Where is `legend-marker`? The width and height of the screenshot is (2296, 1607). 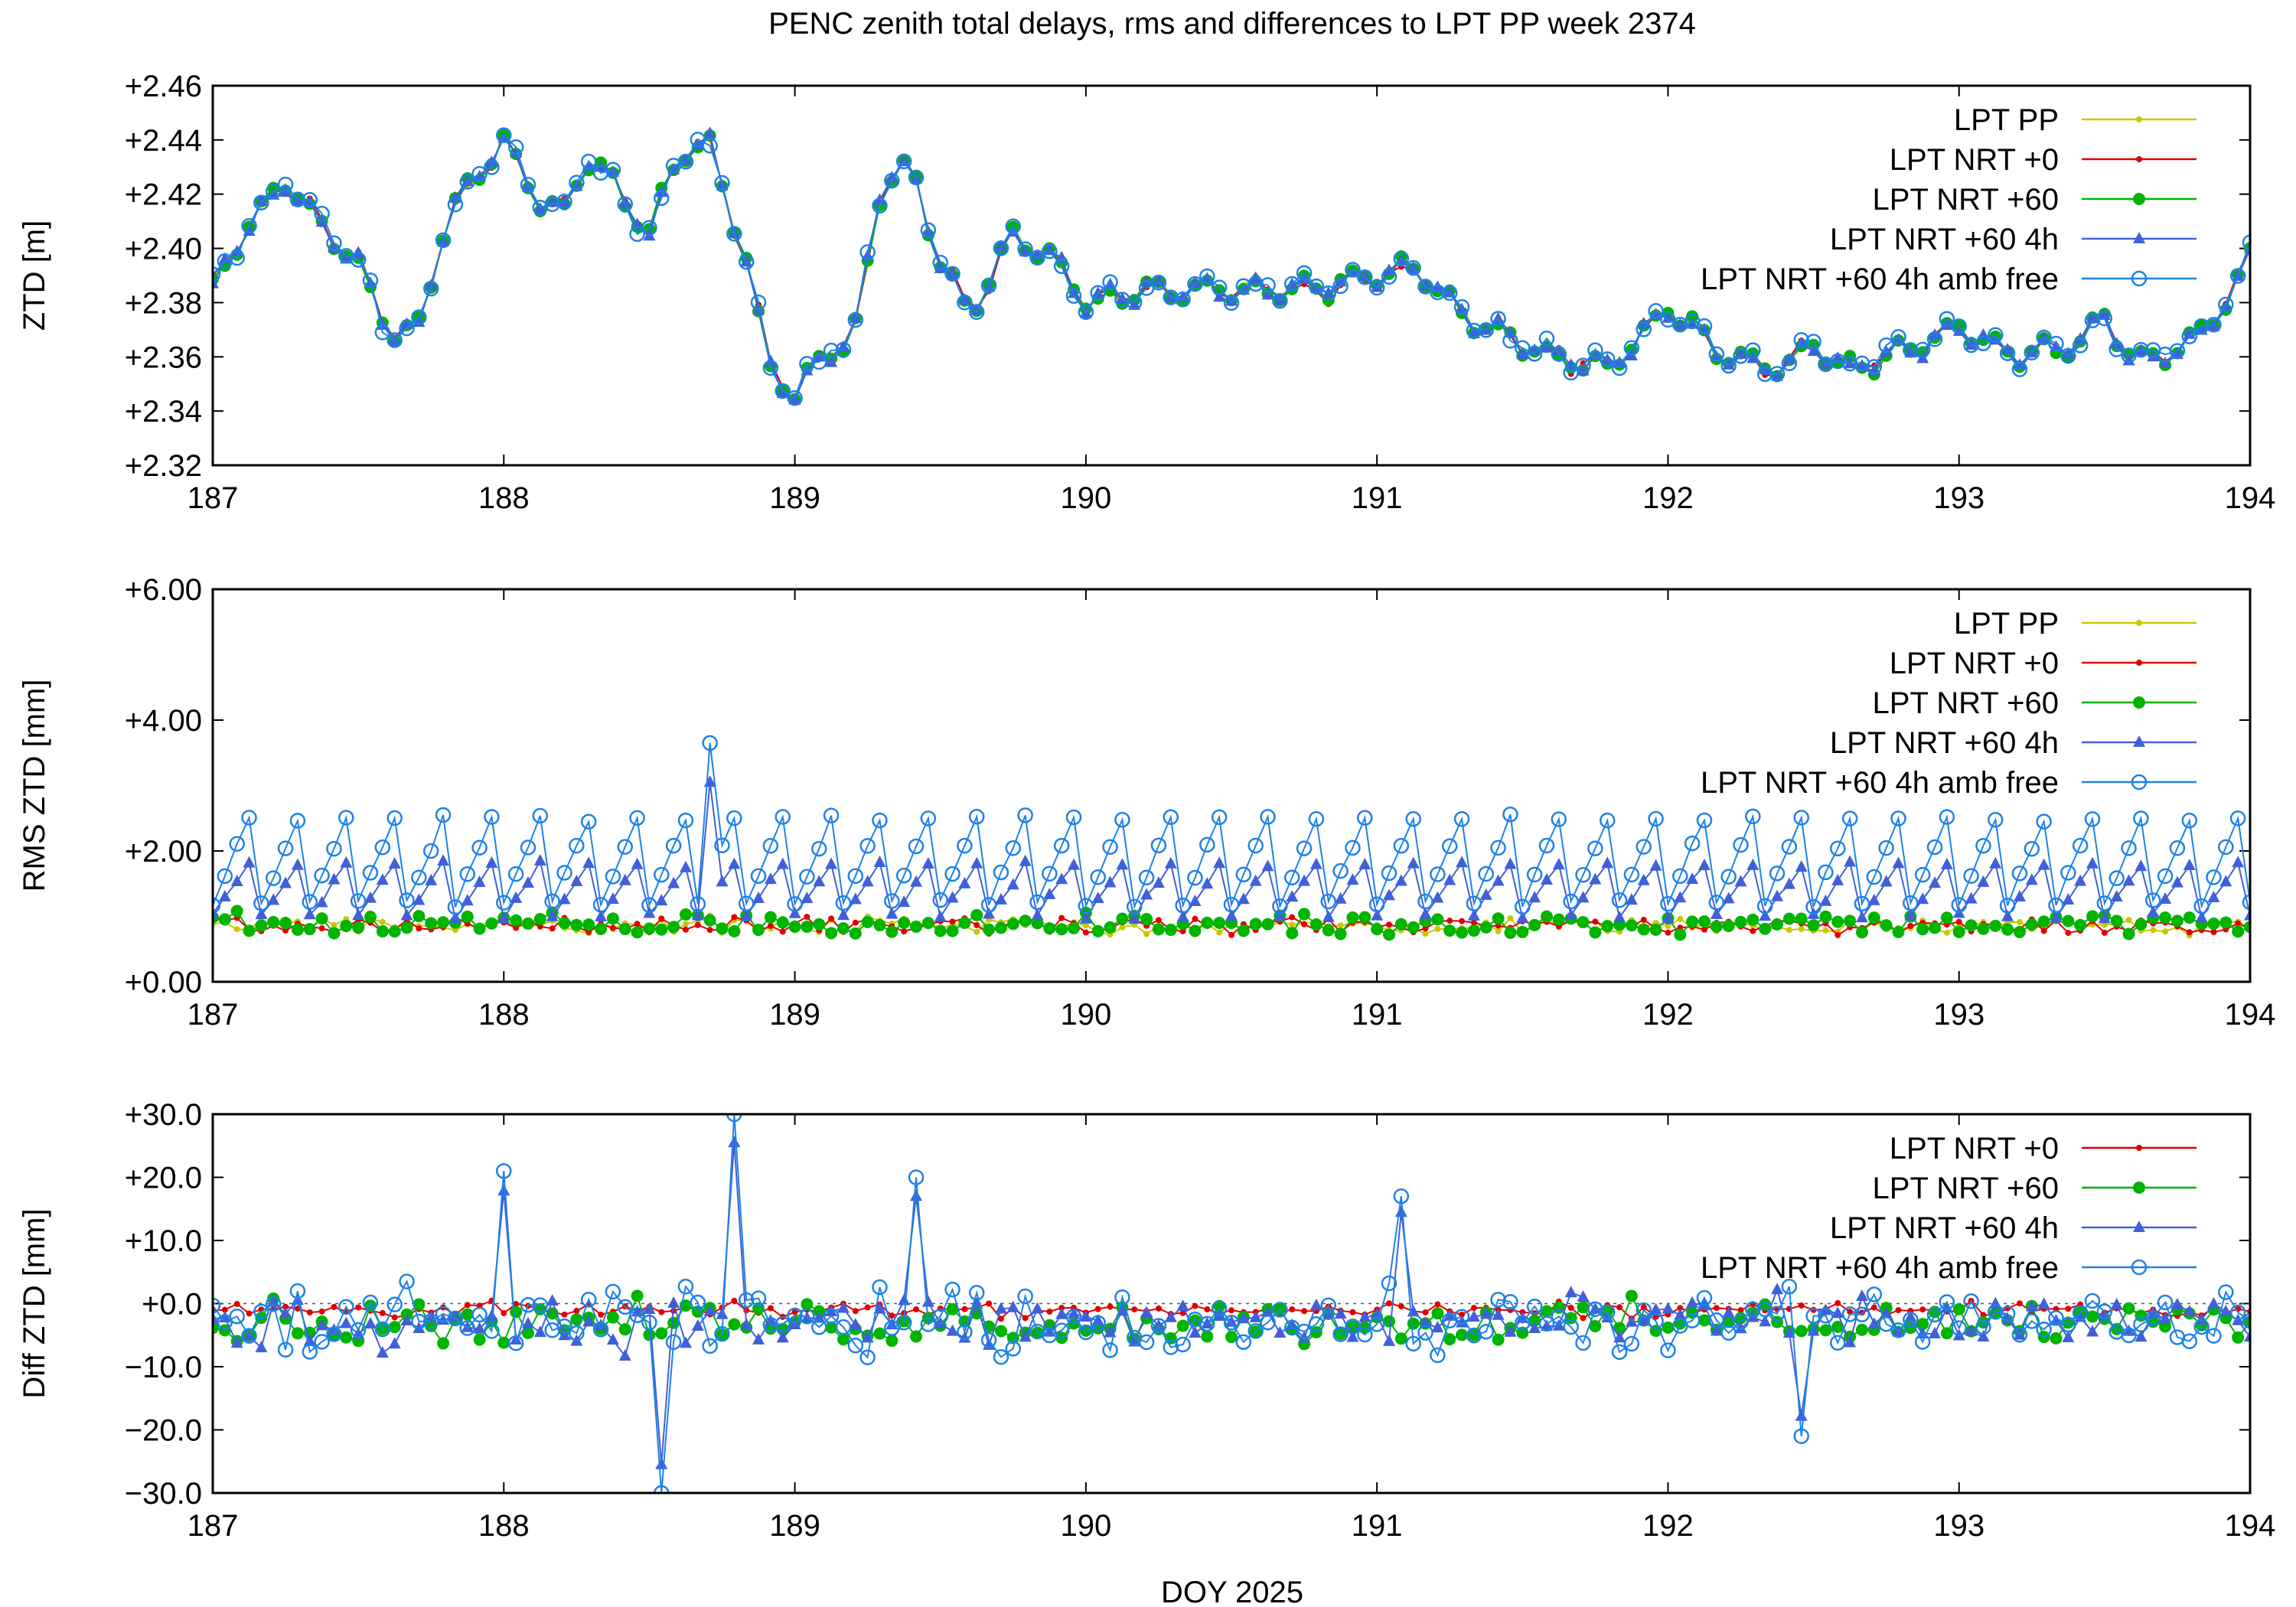
legend-marker is located at coordinates (2139, 237).